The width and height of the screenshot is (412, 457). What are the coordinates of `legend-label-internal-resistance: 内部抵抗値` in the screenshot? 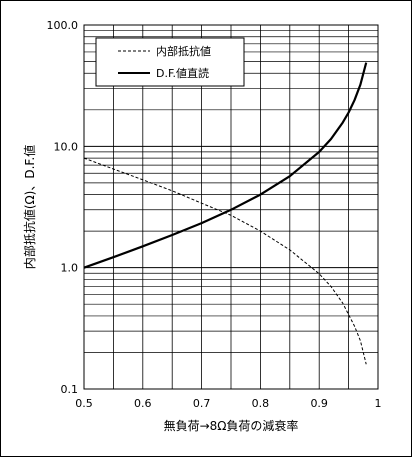 It's located at (183, 51).